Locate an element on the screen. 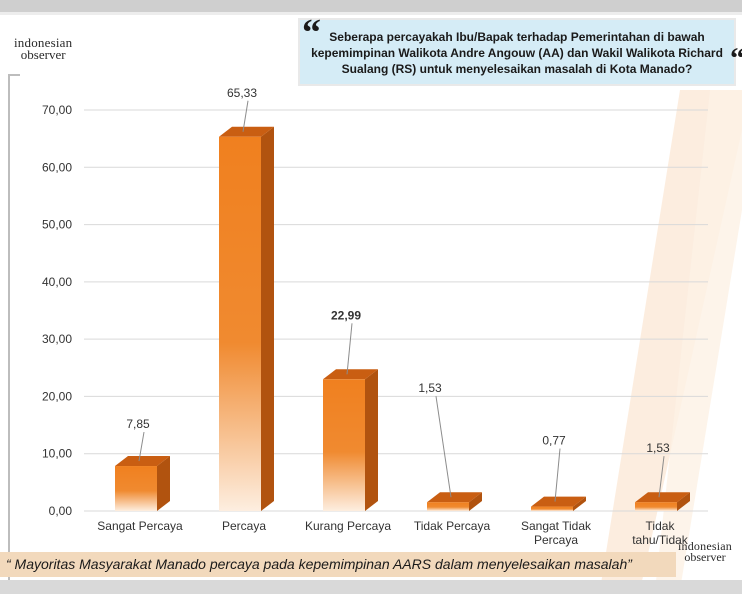  indonesian-observer-logo-bottom: indonesian observer is located at coordinates (705, 552).